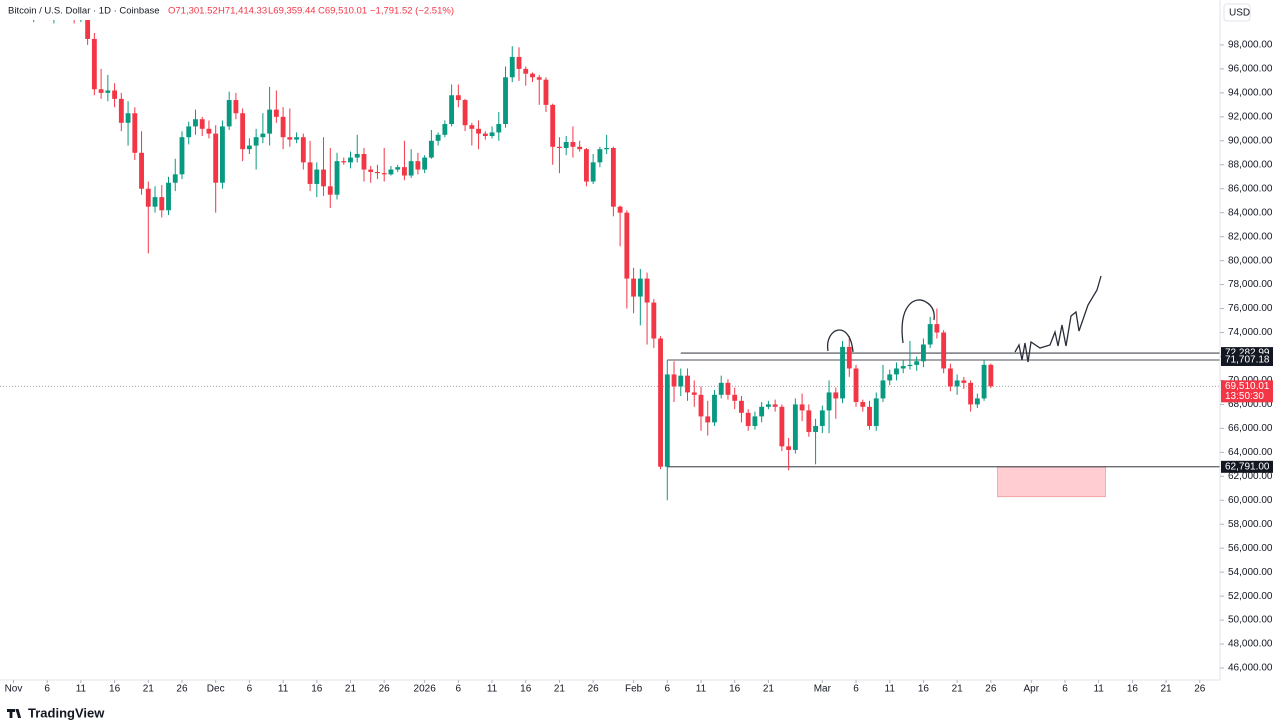 The image size is (1280, 720). I want to click on y-tick-label: 86,000.00, so click(1250, 188).